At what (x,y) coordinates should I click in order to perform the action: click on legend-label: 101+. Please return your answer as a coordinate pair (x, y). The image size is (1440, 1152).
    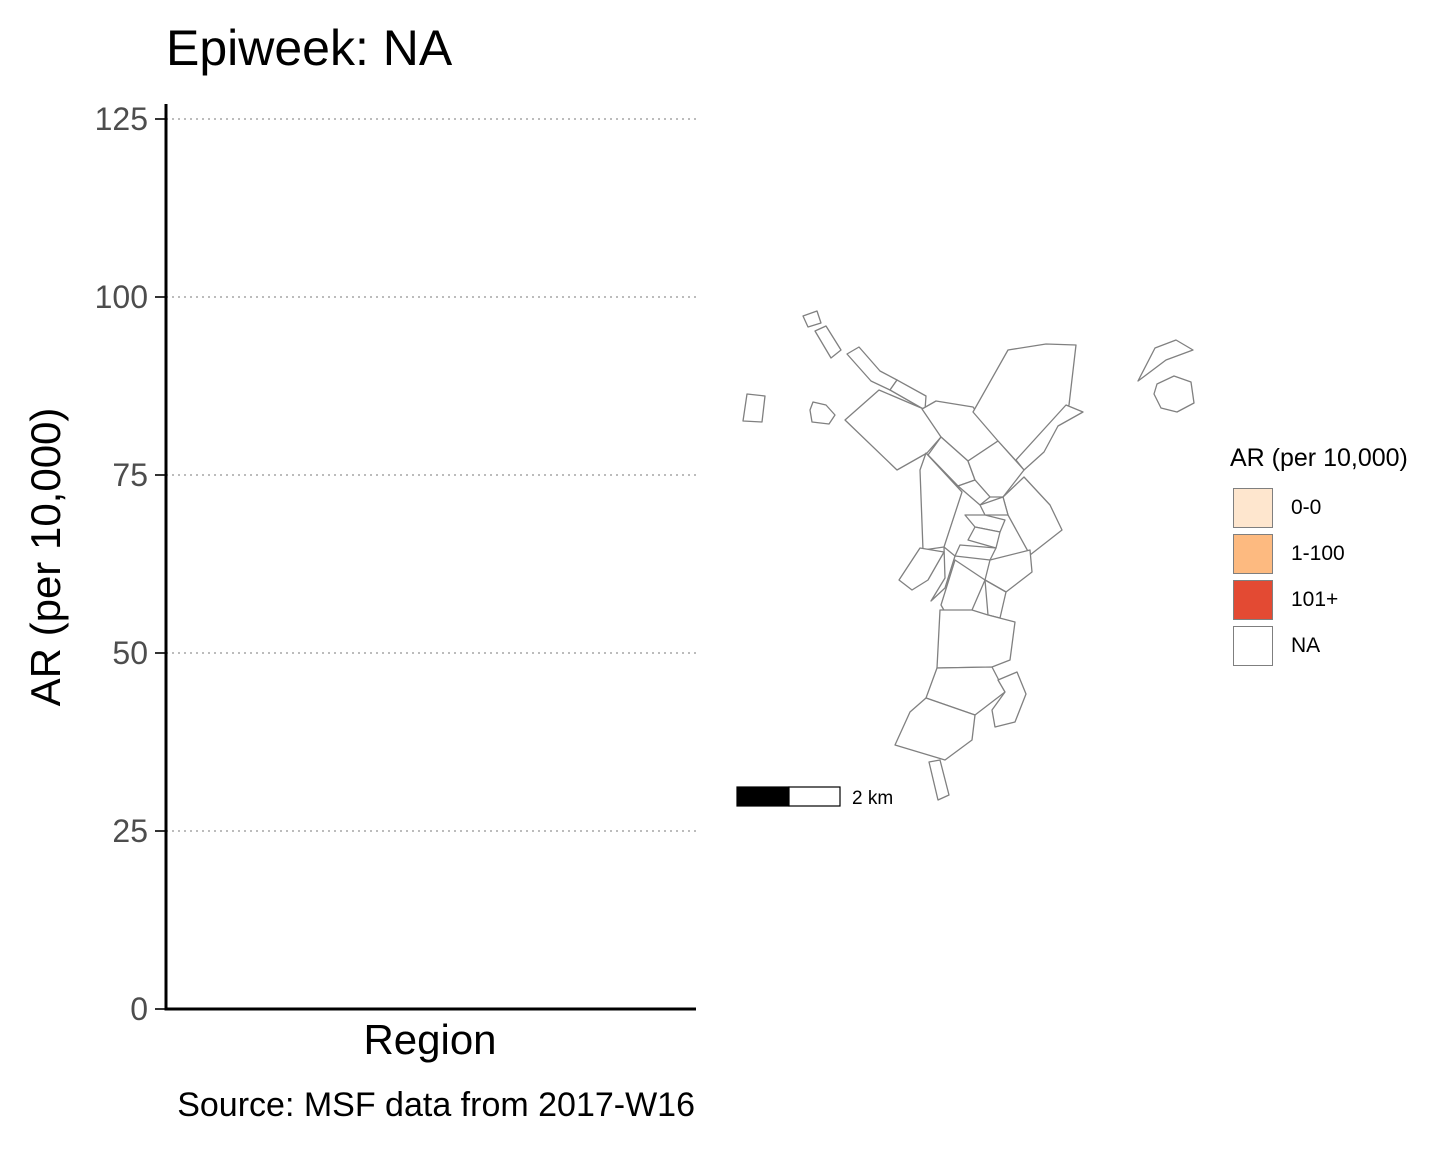
    Looking at the image, I should click on (1315, 599).